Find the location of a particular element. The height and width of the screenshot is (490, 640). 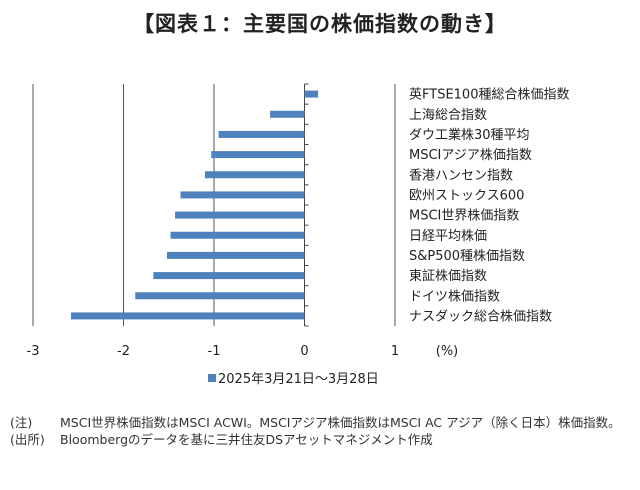

x-tick-label: 0 is located at coordinates (304, 351).